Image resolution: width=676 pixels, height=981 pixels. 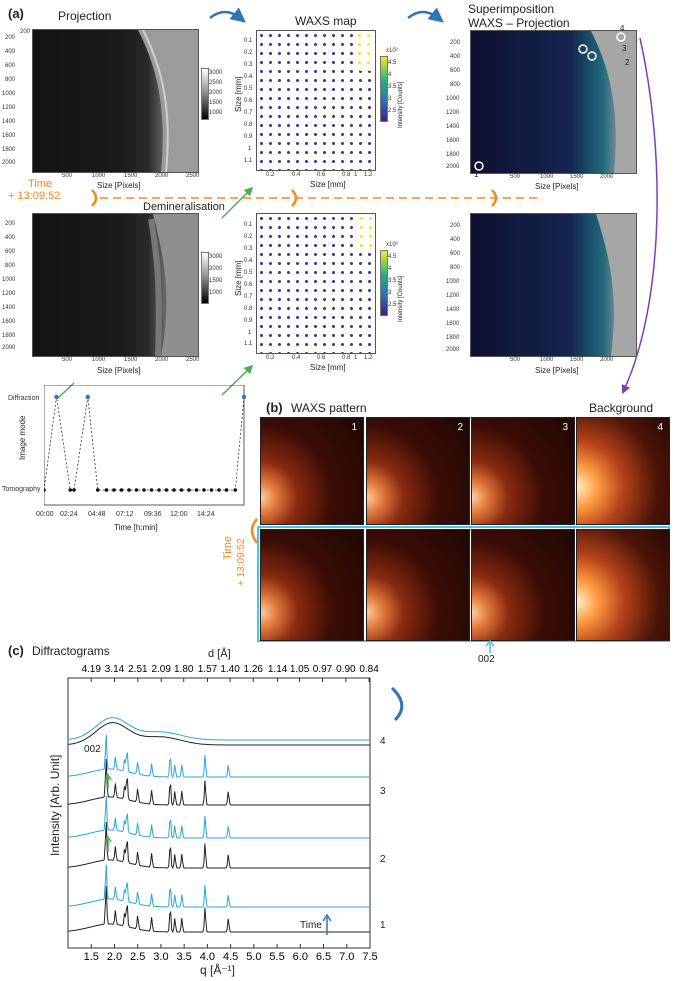 What do you see at coordinates (99, 176) in the screenshot?
I see `xtick-1000: 1000` at bounding box center [99, 176].